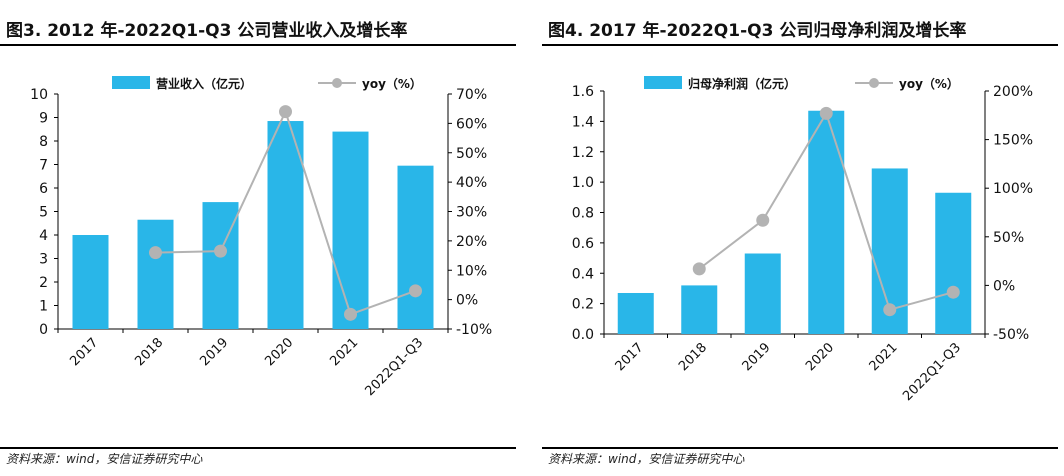 The image size is (1064, 476). I want to click on y2-tick-label: 100%, so click(1013, 189).